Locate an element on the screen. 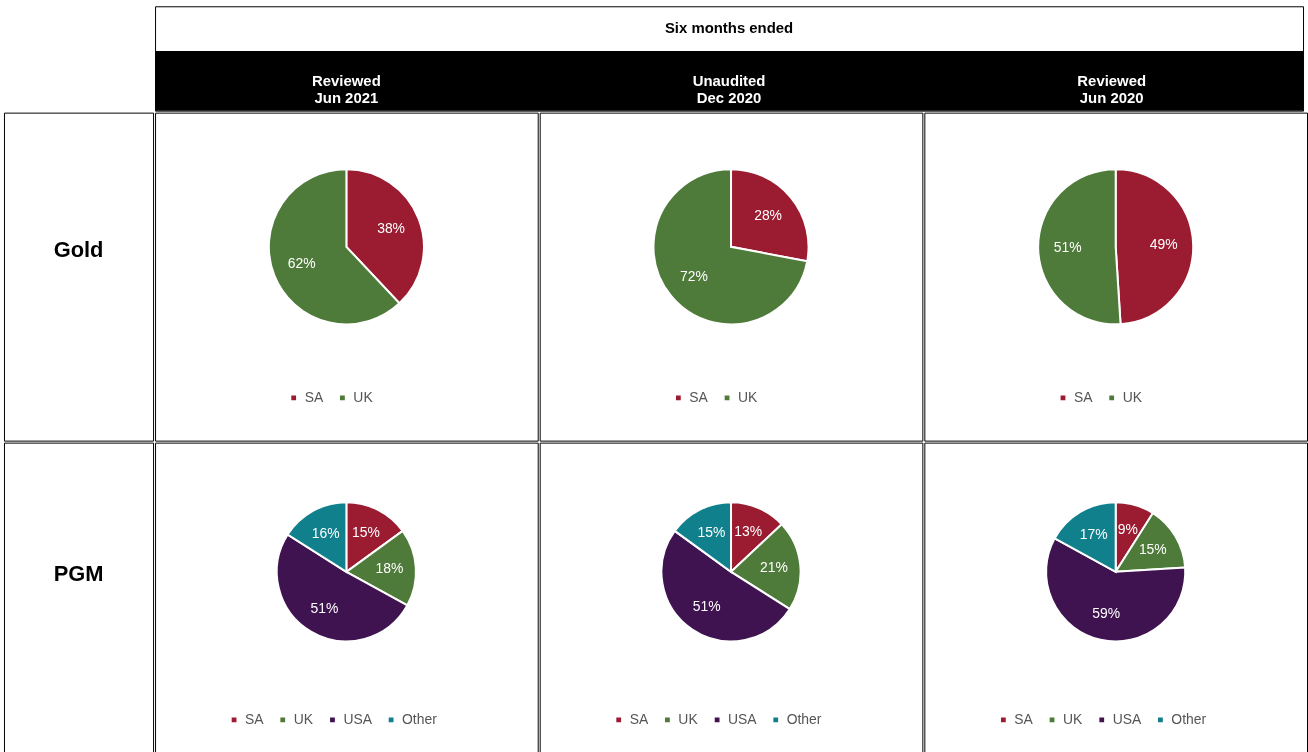 This screenshot has width=1308, height=752. data-label: 16% is located at coordinates (325, 533).